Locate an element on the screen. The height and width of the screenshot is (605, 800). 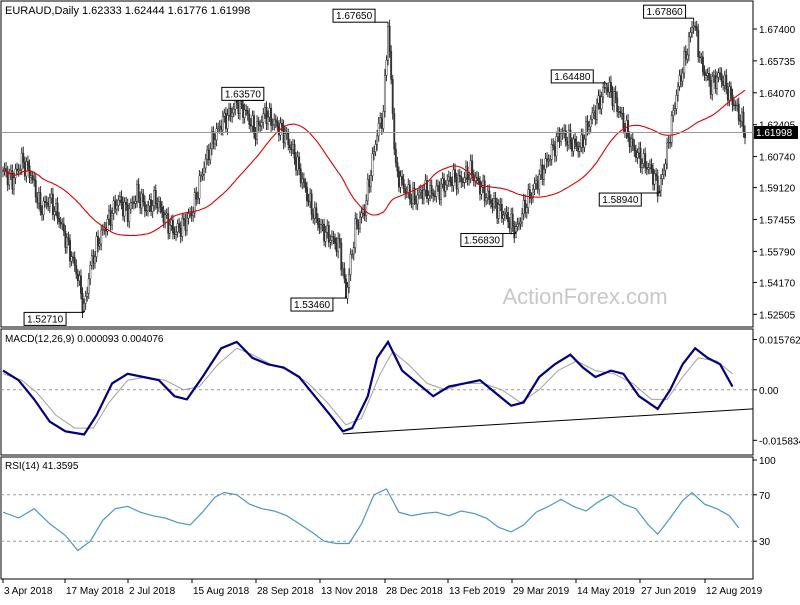
x-tick-label: 29 Mar 2019 is located at coordinates (541, 591).